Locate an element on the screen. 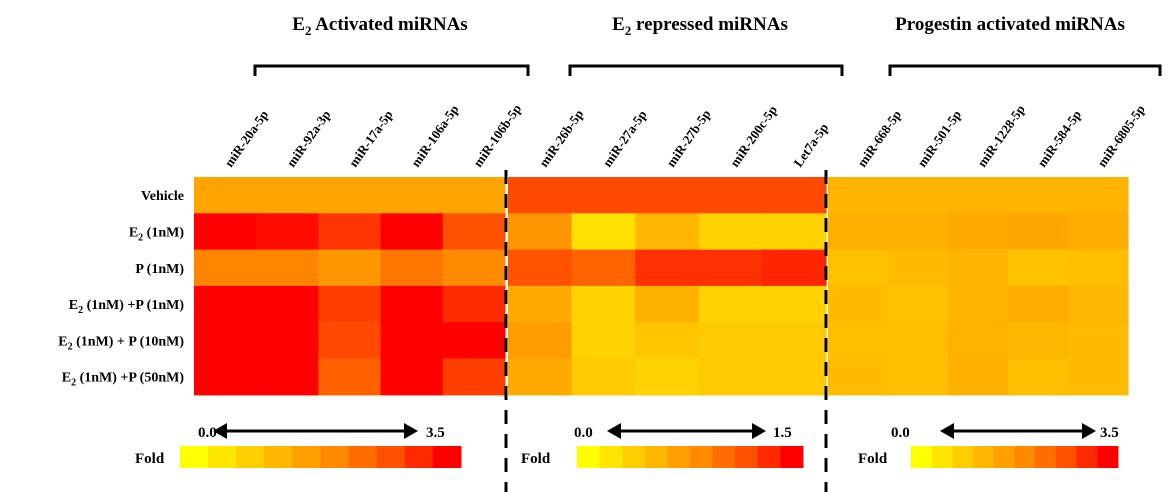  legend-max-label: 3.5 is located at coordinates (435, 433).